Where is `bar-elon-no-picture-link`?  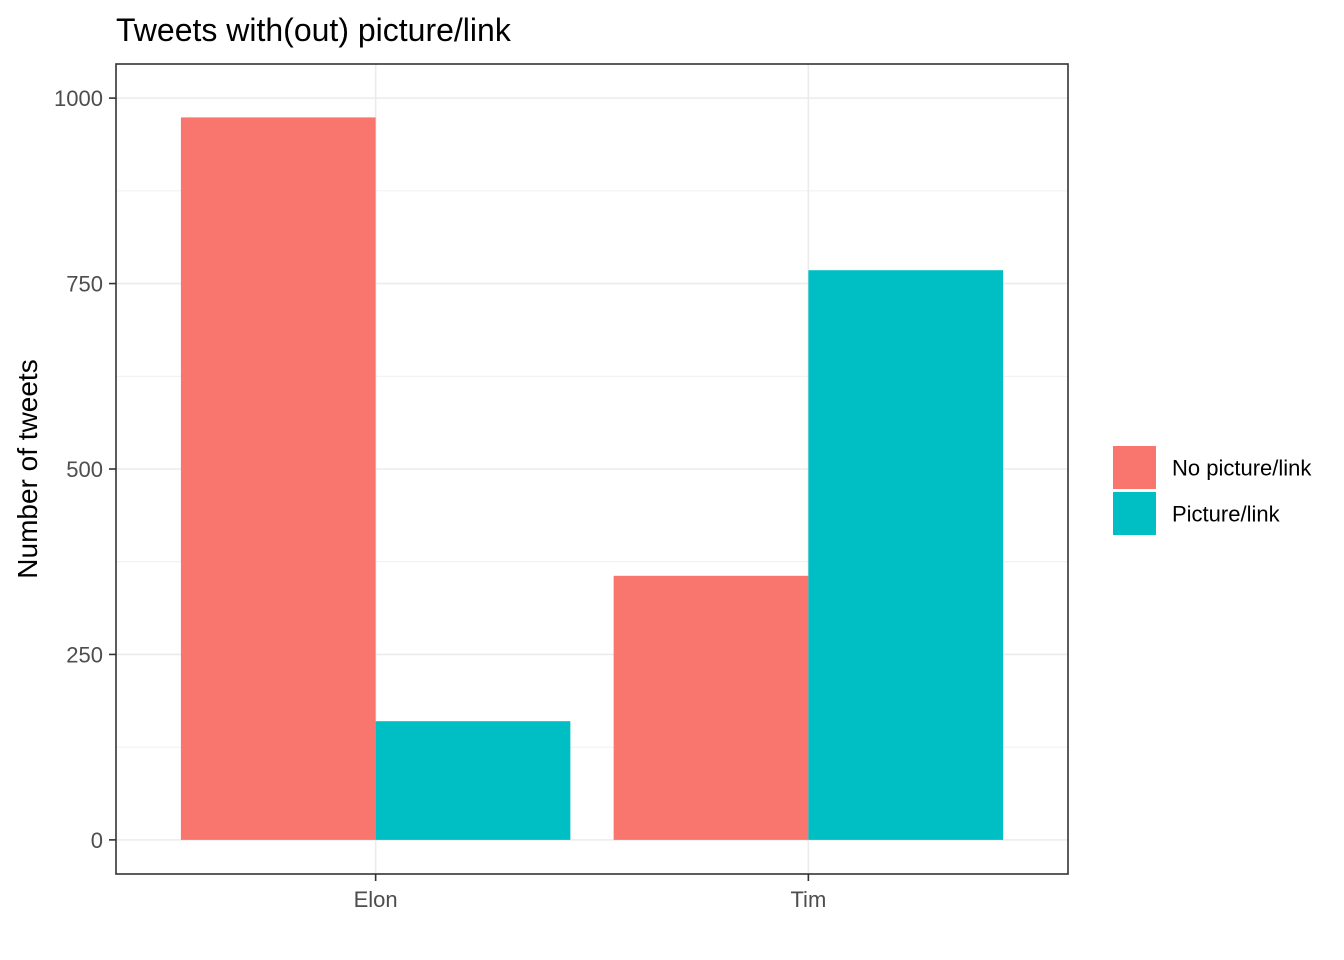 bar-elon-no-picture-link is located at coordinates (278, 478).